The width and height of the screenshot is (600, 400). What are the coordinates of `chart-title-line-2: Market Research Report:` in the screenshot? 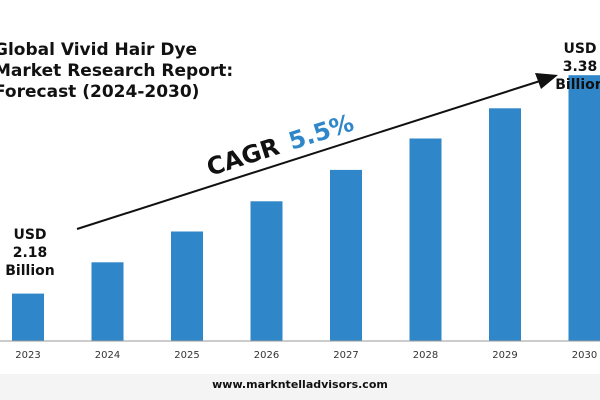 It's located at (117, 71).